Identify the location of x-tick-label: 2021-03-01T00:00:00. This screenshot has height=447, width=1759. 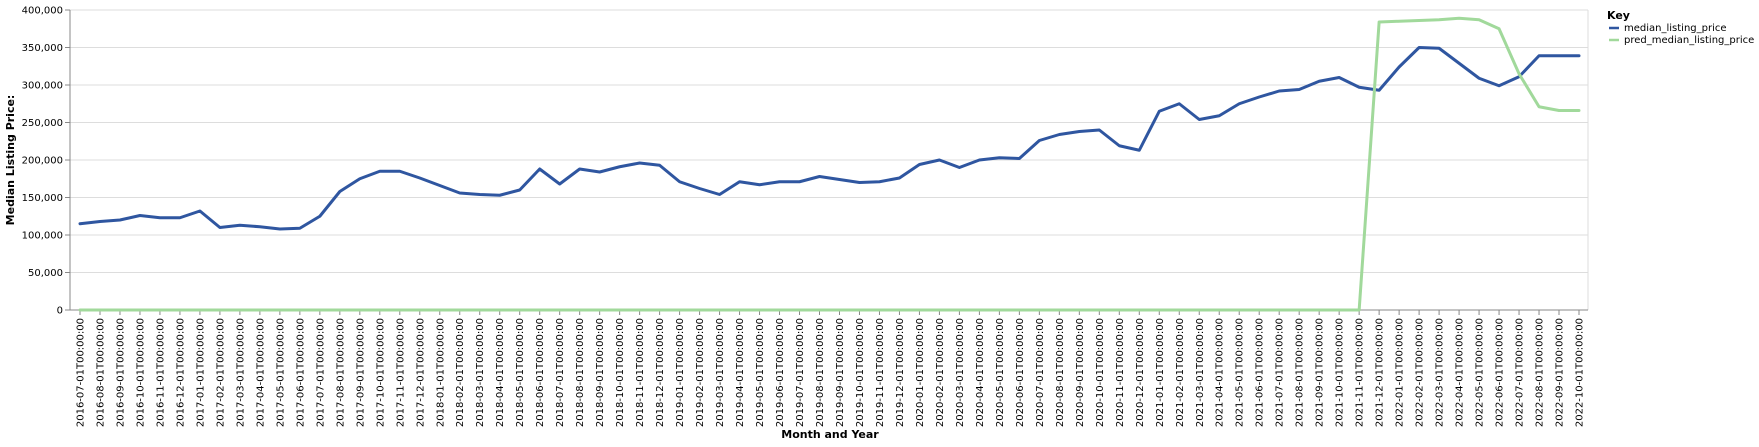
(1200, 372).